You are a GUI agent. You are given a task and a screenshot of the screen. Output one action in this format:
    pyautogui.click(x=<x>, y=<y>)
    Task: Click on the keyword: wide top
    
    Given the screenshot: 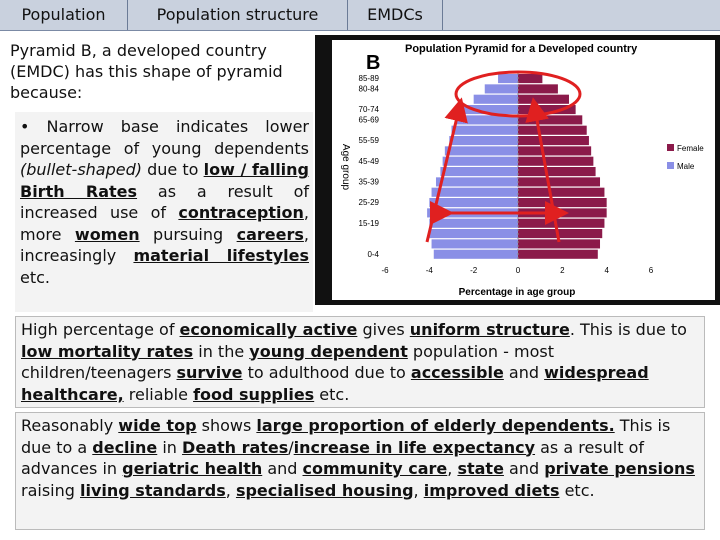 What is the action you would take?
    pyautogui.click(x=157, y=425)
    